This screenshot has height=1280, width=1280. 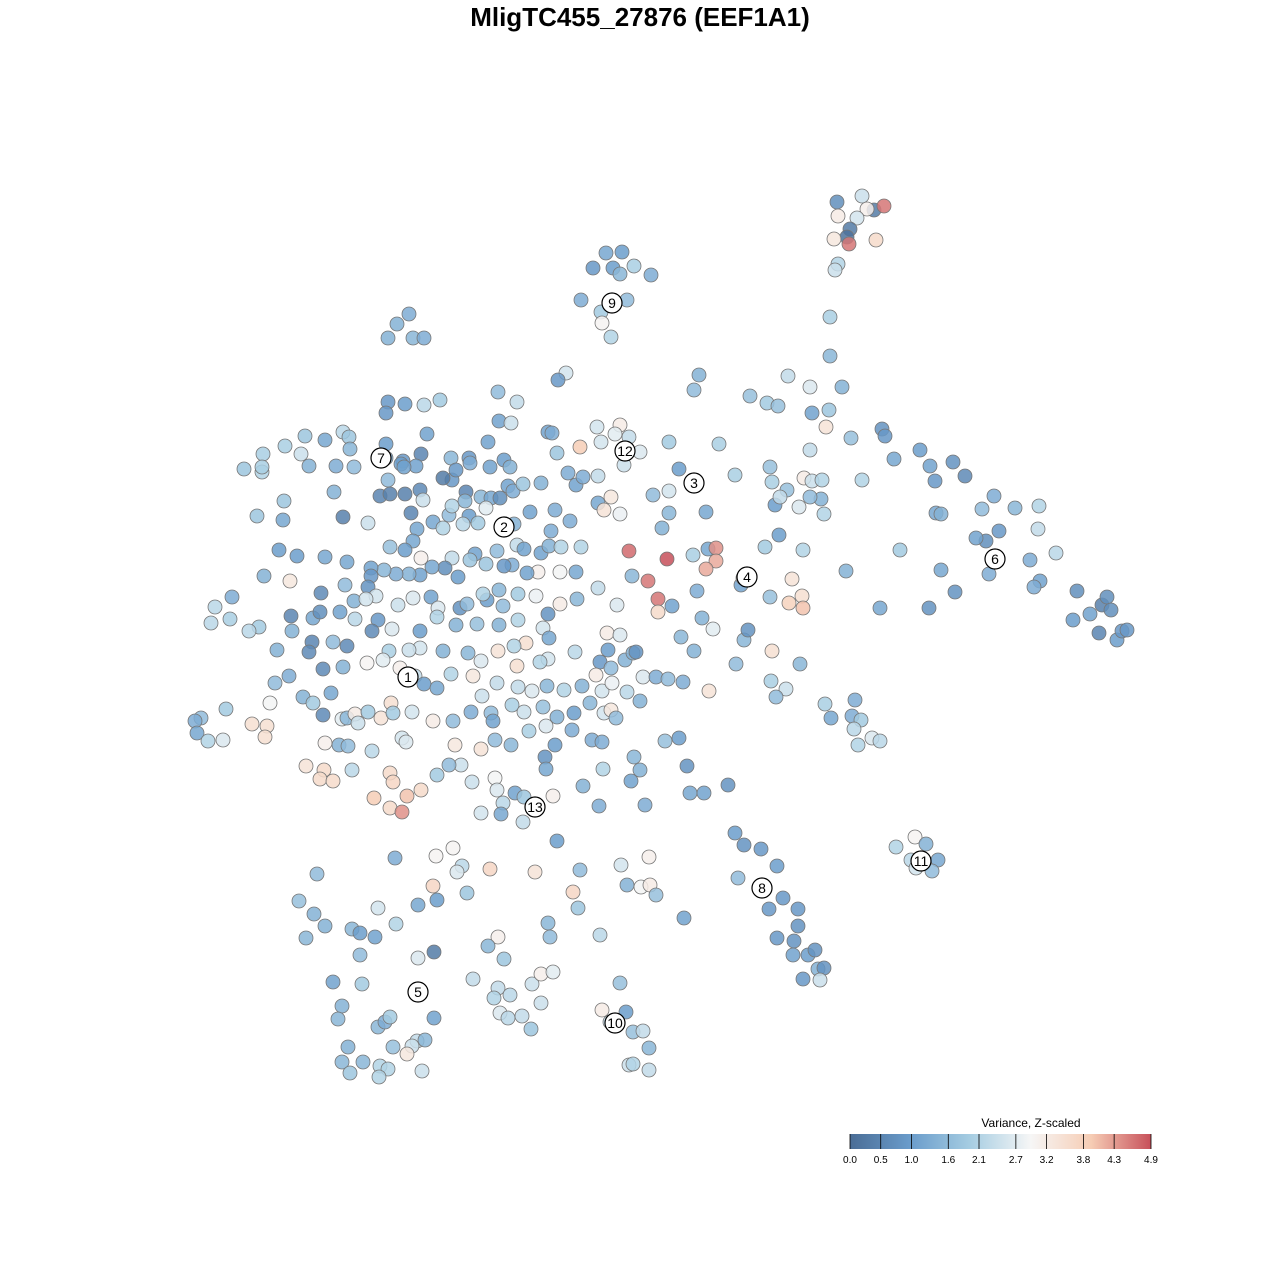 I want to click on cluster-label-1: 1, so click(x=408, y=677).